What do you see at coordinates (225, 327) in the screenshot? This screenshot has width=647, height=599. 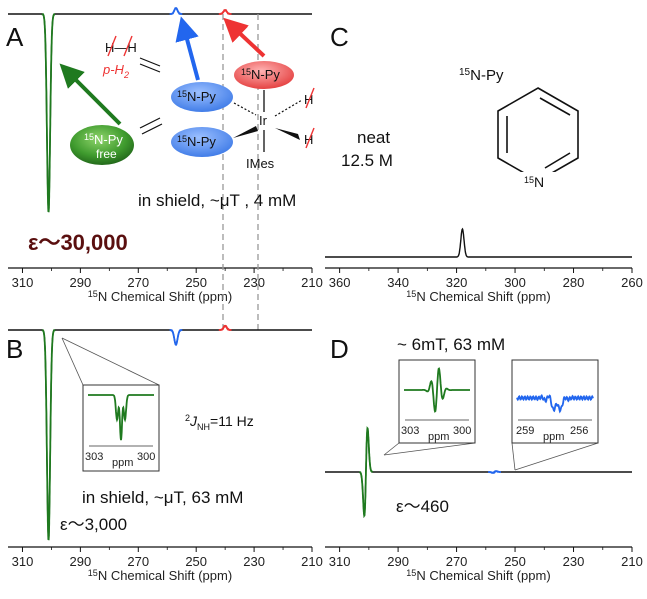 I see `peak-red-panel-b` at bounding box center [225, 327].